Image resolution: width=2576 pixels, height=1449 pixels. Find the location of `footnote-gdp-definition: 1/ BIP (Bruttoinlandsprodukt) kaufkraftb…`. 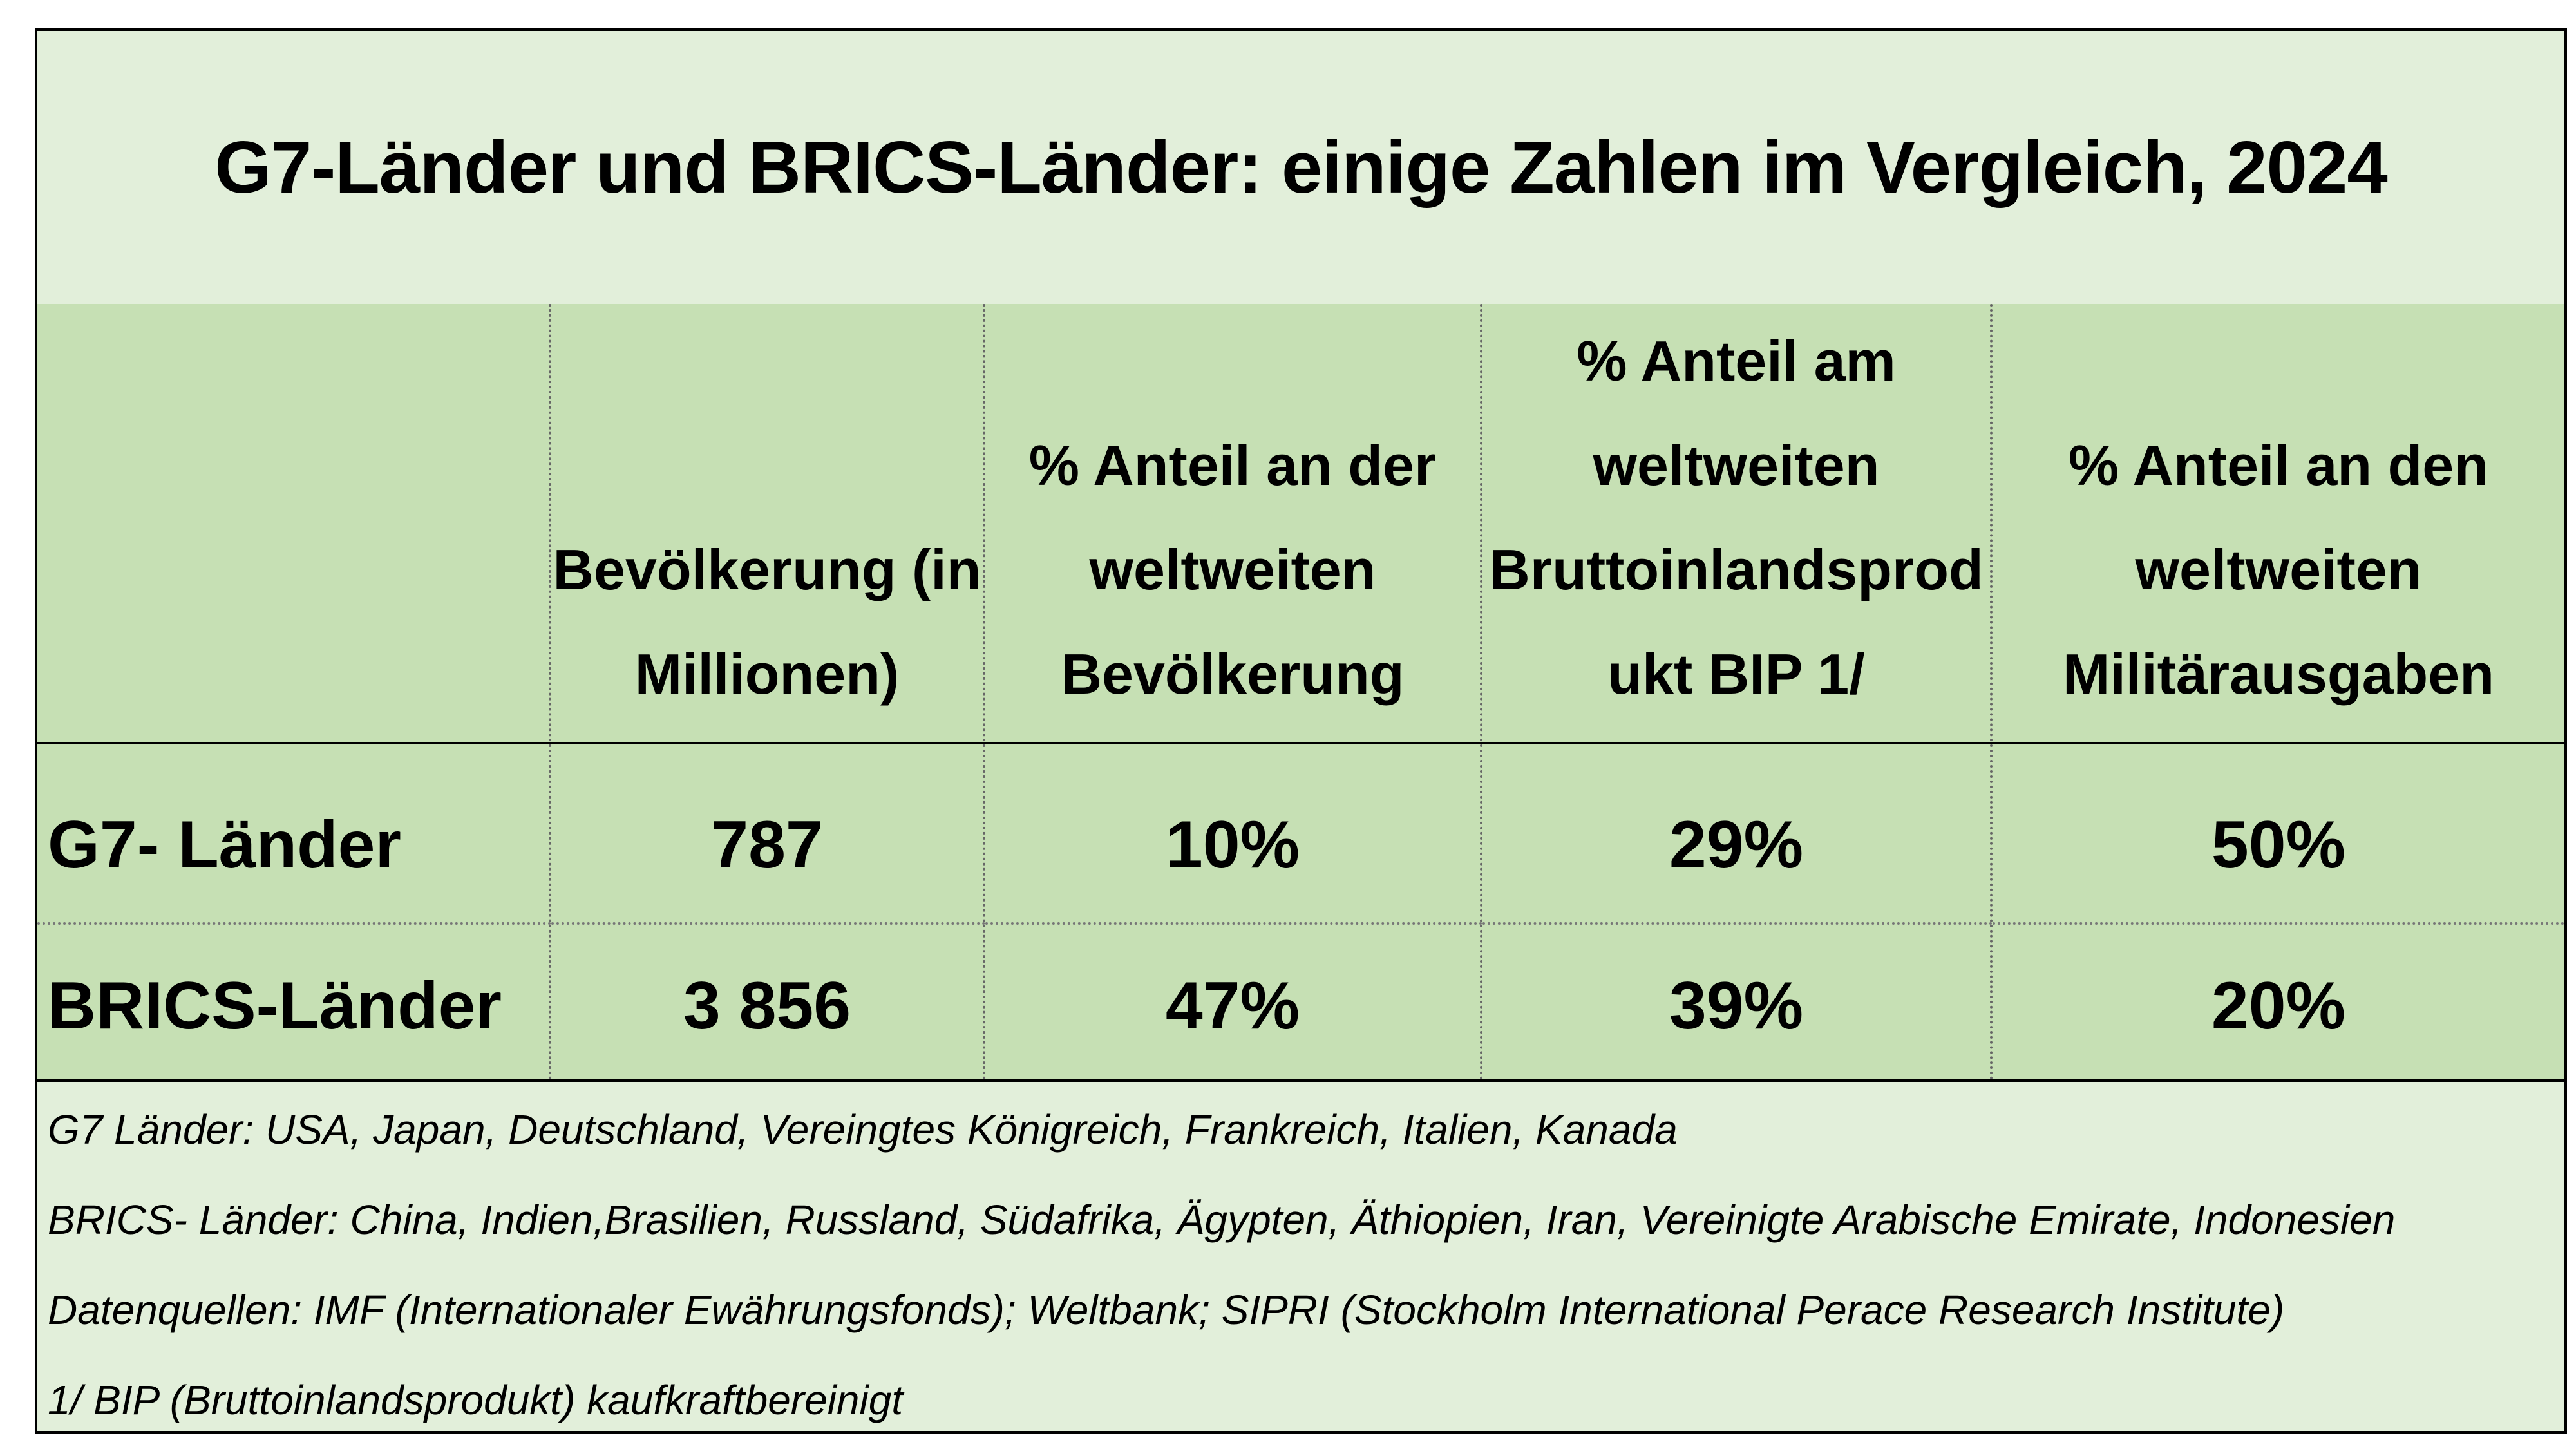

footnote-gdp-definition: 1/ BIP (Bruttoinlandsprodukt) kaufkraftb… is located at coordinates (476, 1400).